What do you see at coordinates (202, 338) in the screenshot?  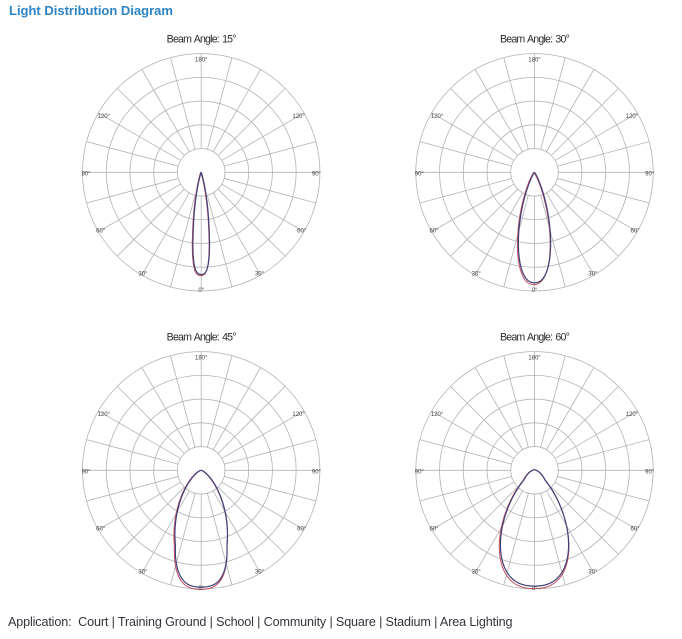 I see `svg-text: Beam Angle: 45°` at bounding box center [202, 338].